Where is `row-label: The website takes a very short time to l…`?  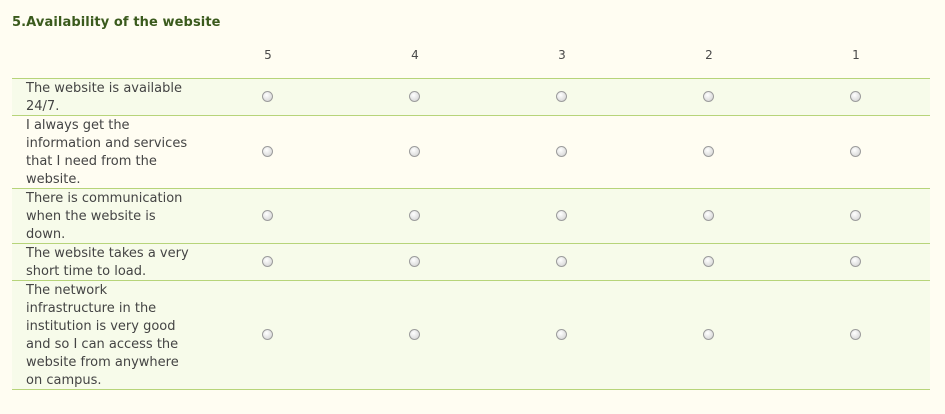
row-label: The website takes a very short time to l… is located at coordinates (107, 262).